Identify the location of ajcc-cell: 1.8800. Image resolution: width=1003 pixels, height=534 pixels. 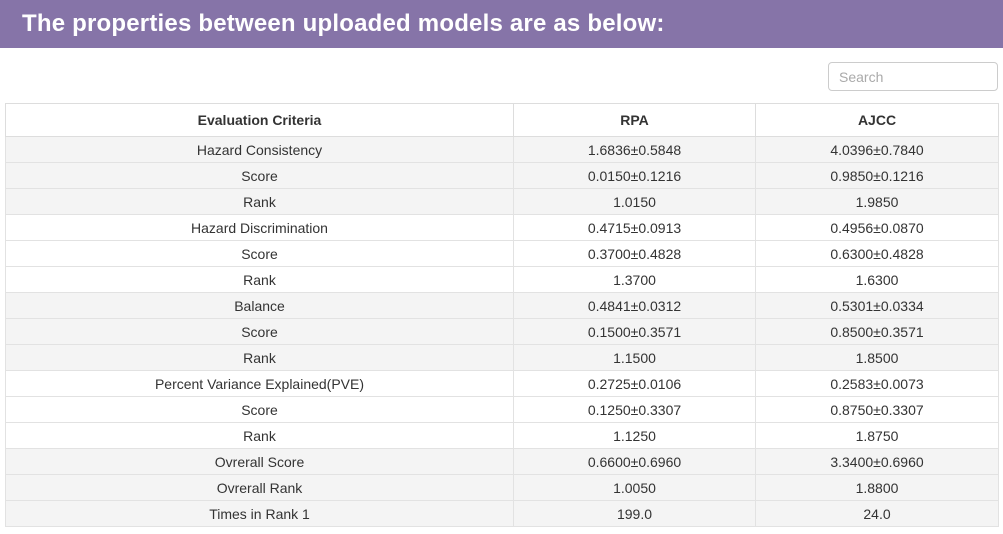
(877, 487).